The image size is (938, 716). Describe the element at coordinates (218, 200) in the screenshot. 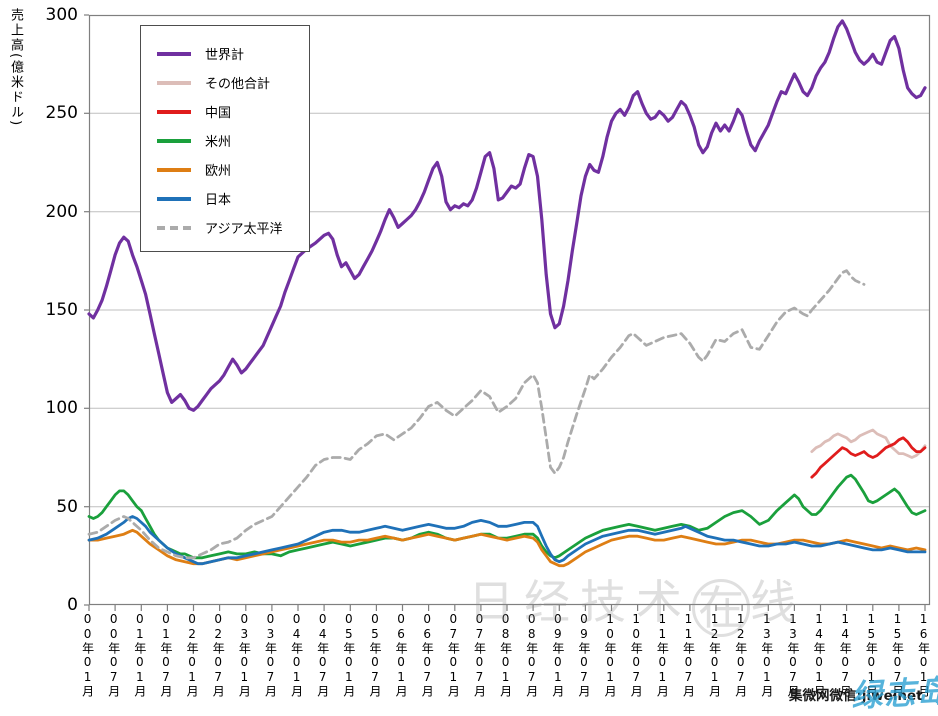

I see `legend-label: 日本` at that location.